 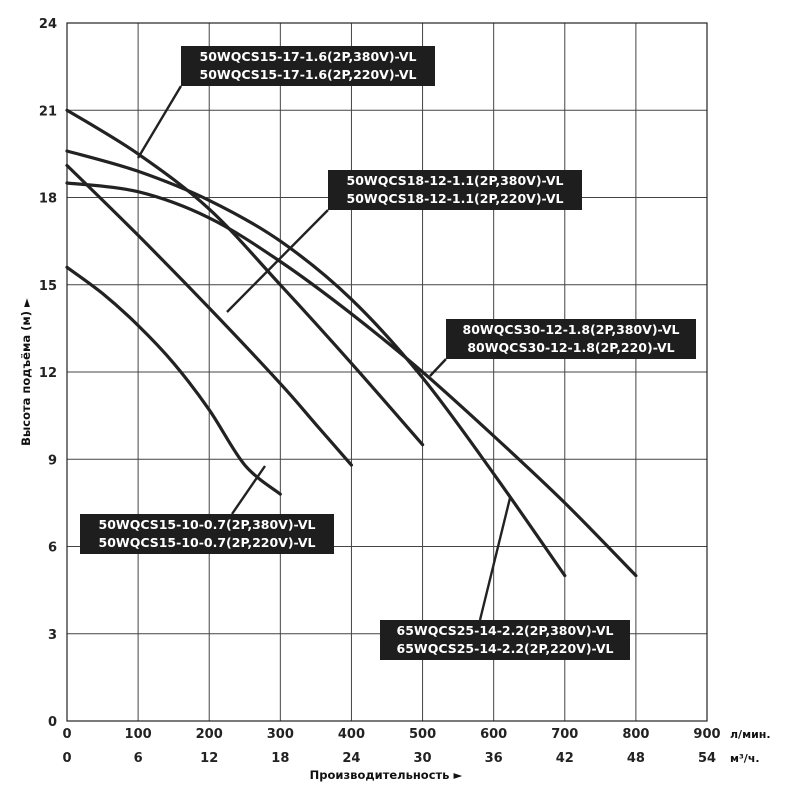 What do you see at coordinates (209, 758) in the screenshot?
I see `x2-tick-label-2: 12` at bounding box center [209, 758].